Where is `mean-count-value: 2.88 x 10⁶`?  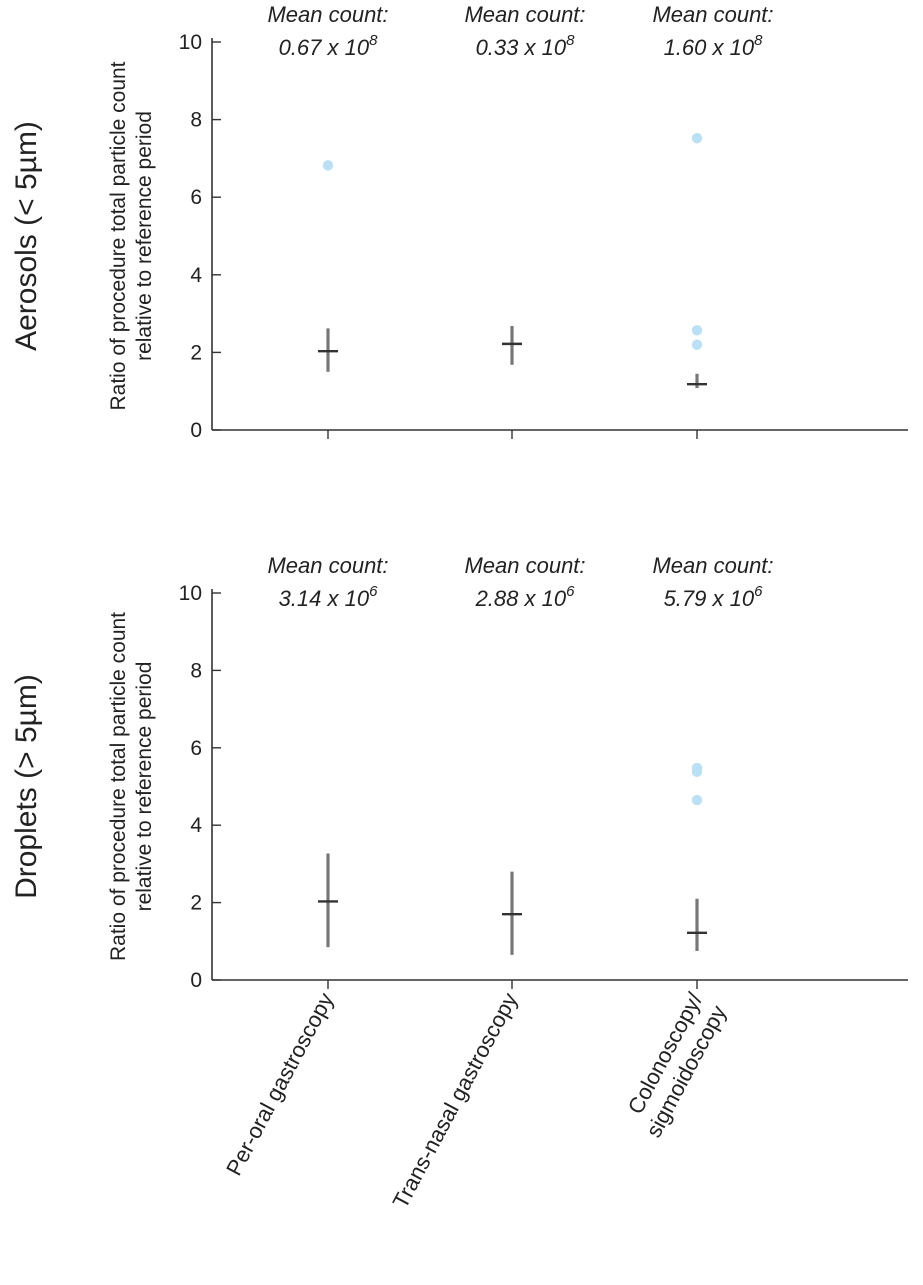 mean-count-value: 2.88 x 10⁶ is located at coordinates (525, 597).